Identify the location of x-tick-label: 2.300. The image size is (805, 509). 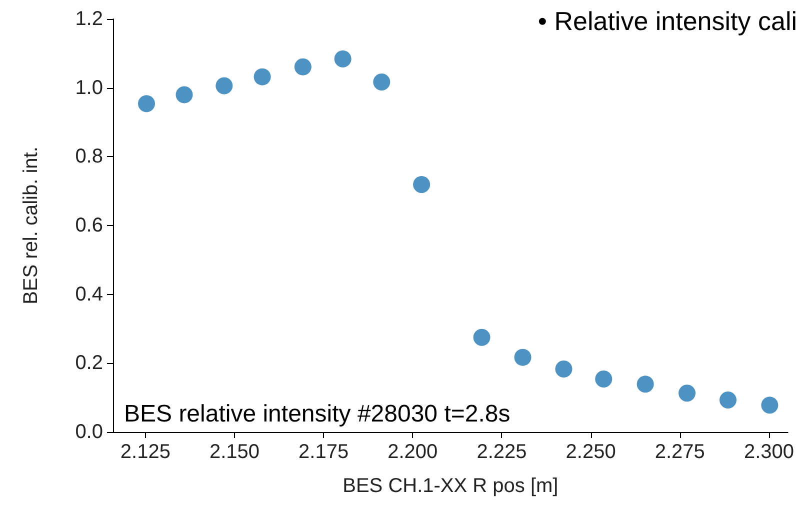
(769, 452).